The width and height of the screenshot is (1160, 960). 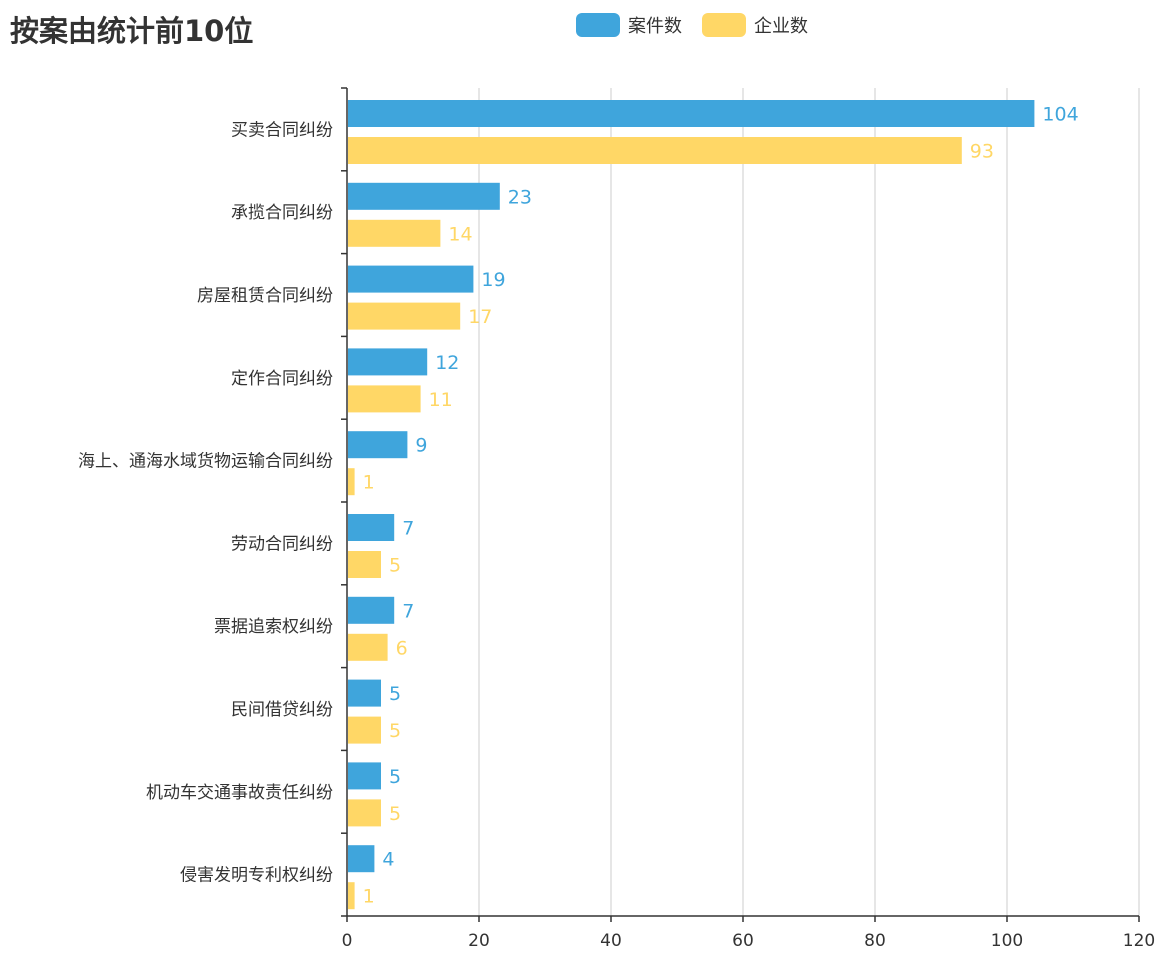 What do you see at coordinates (493, 280) in the screenshot?
I see `data-label-cases: 19` at bounding box center [493, 280].